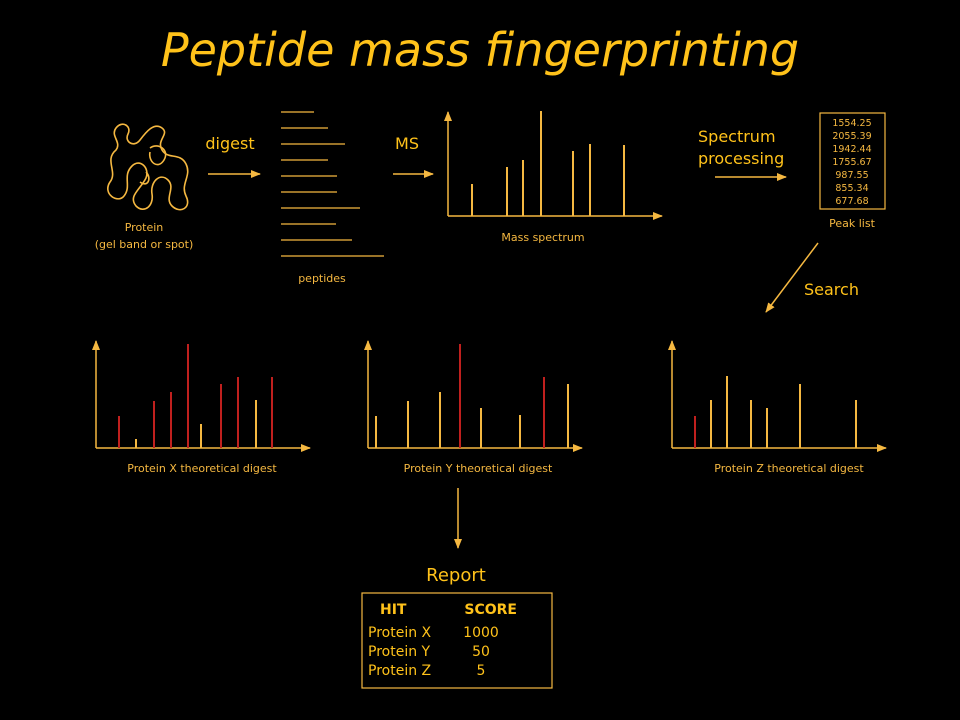  Describe the element at coordinates (202, 468) in the screenshot. I see `protein-x-digest-label: Protein X theoretical digest` at that location.